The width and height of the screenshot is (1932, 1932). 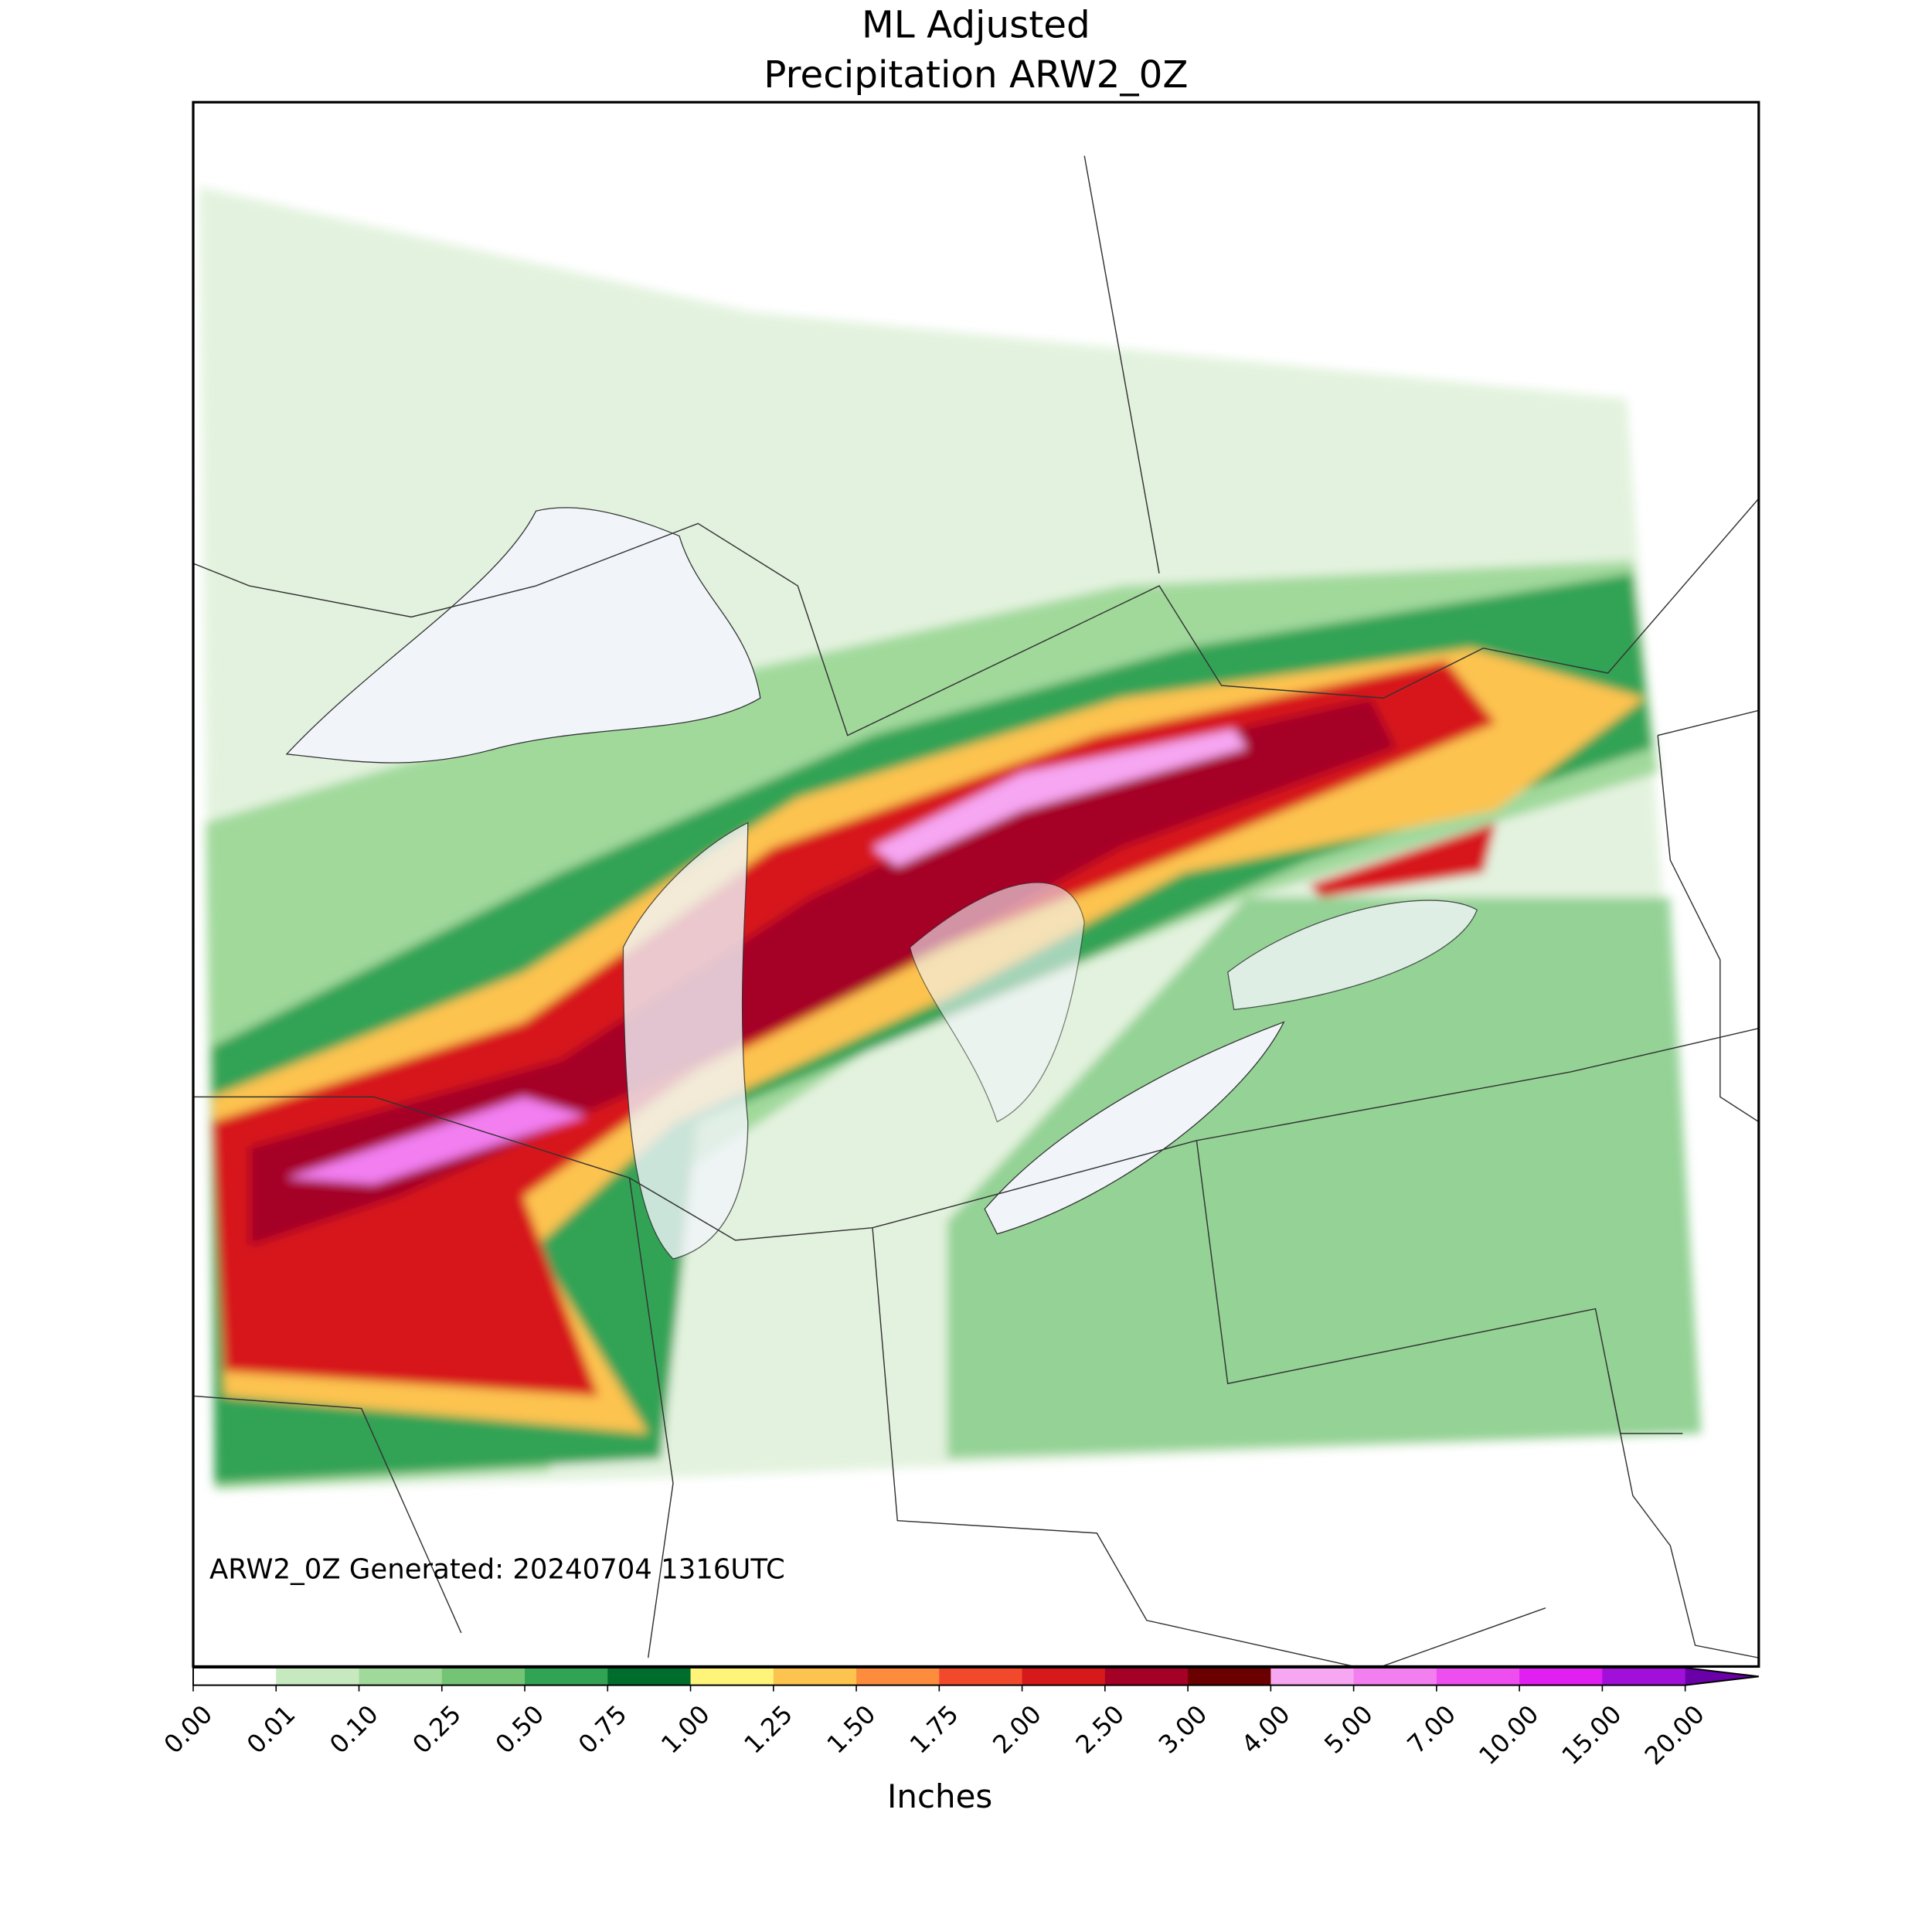 I want to click on colorbar-extend, so click(x=1722, y=1676).